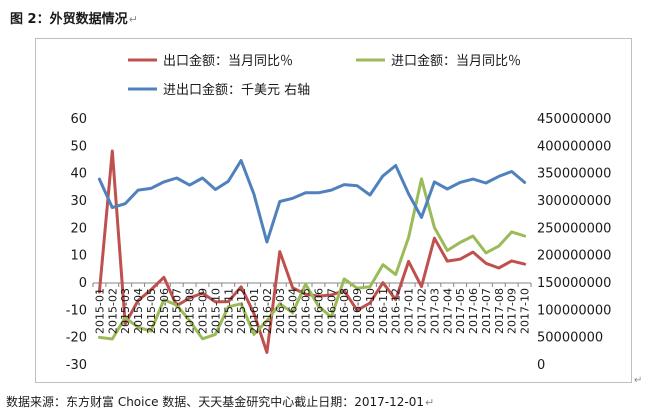  What do you see at coordinates (69, 19) in the screenshot?
I see `figure-title-text: 图 2：外贸数据情况` at bounding box center [69, 19].